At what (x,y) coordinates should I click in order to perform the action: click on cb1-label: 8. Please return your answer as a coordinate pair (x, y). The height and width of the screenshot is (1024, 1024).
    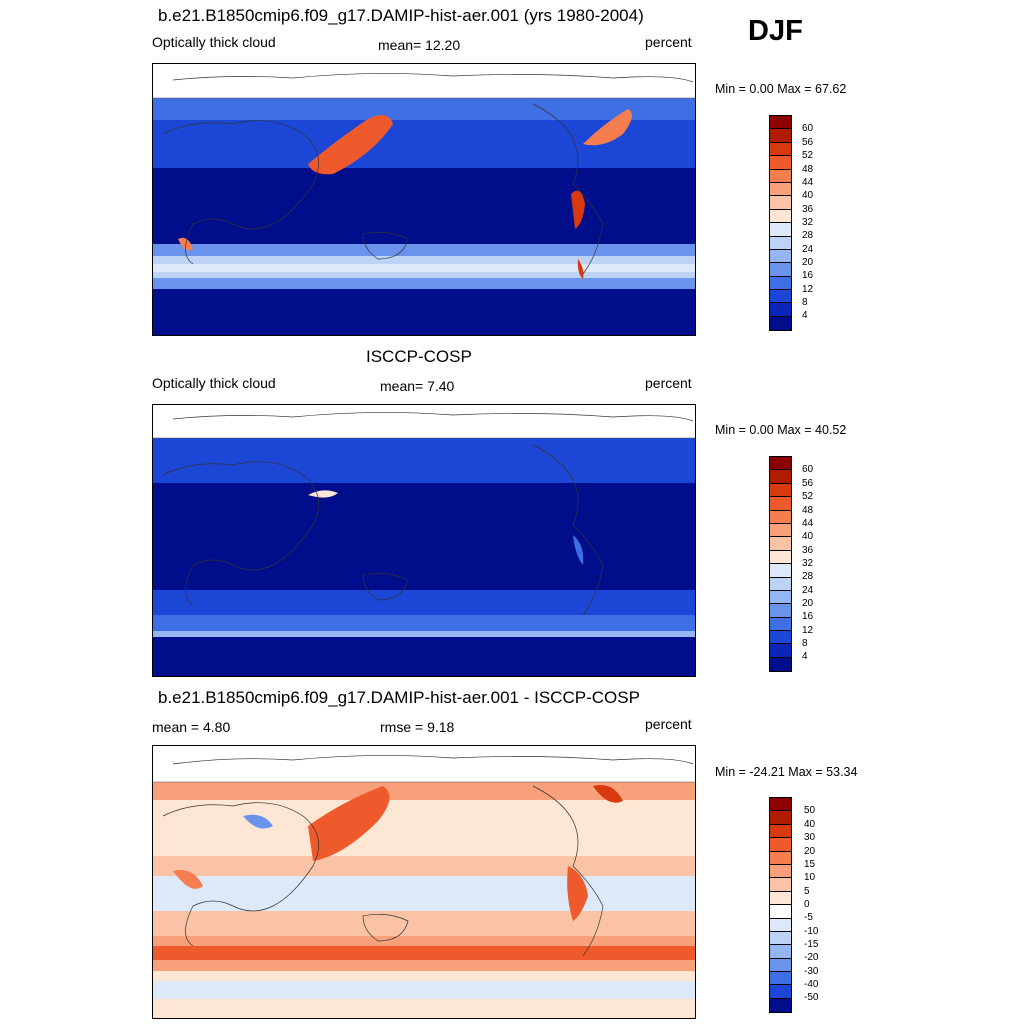
    Looking at the image, I should click on (805, 302).